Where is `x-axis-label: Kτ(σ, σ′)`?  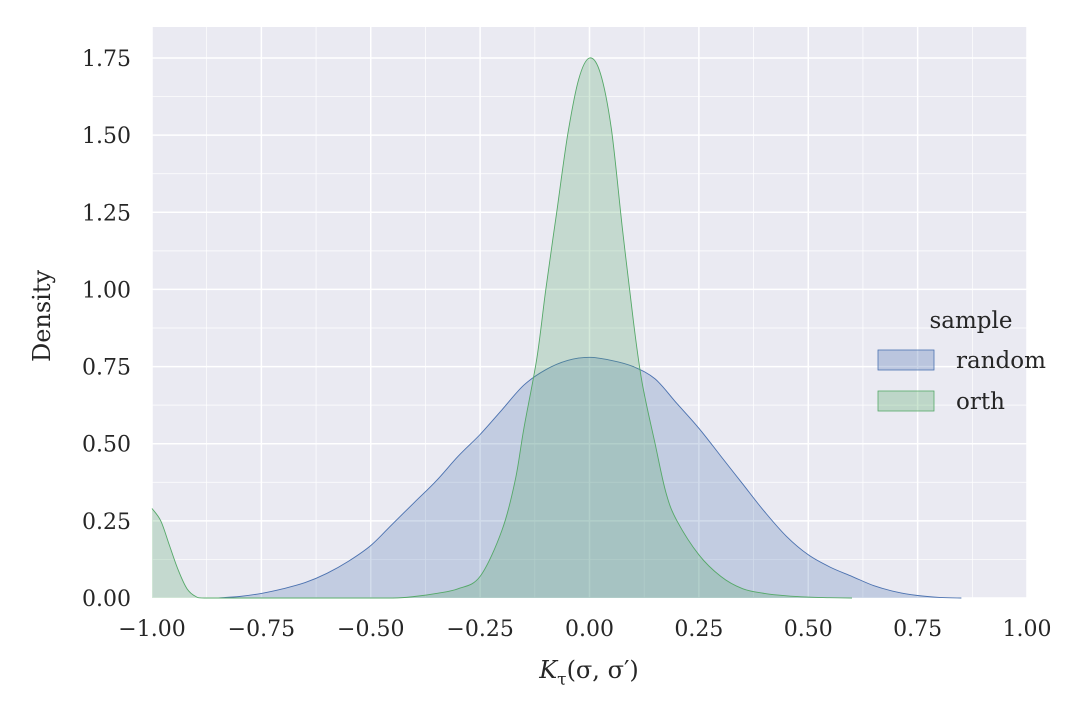 x-axis-label: Kτ(σ, σ′) is located at coordinates (588, 673).